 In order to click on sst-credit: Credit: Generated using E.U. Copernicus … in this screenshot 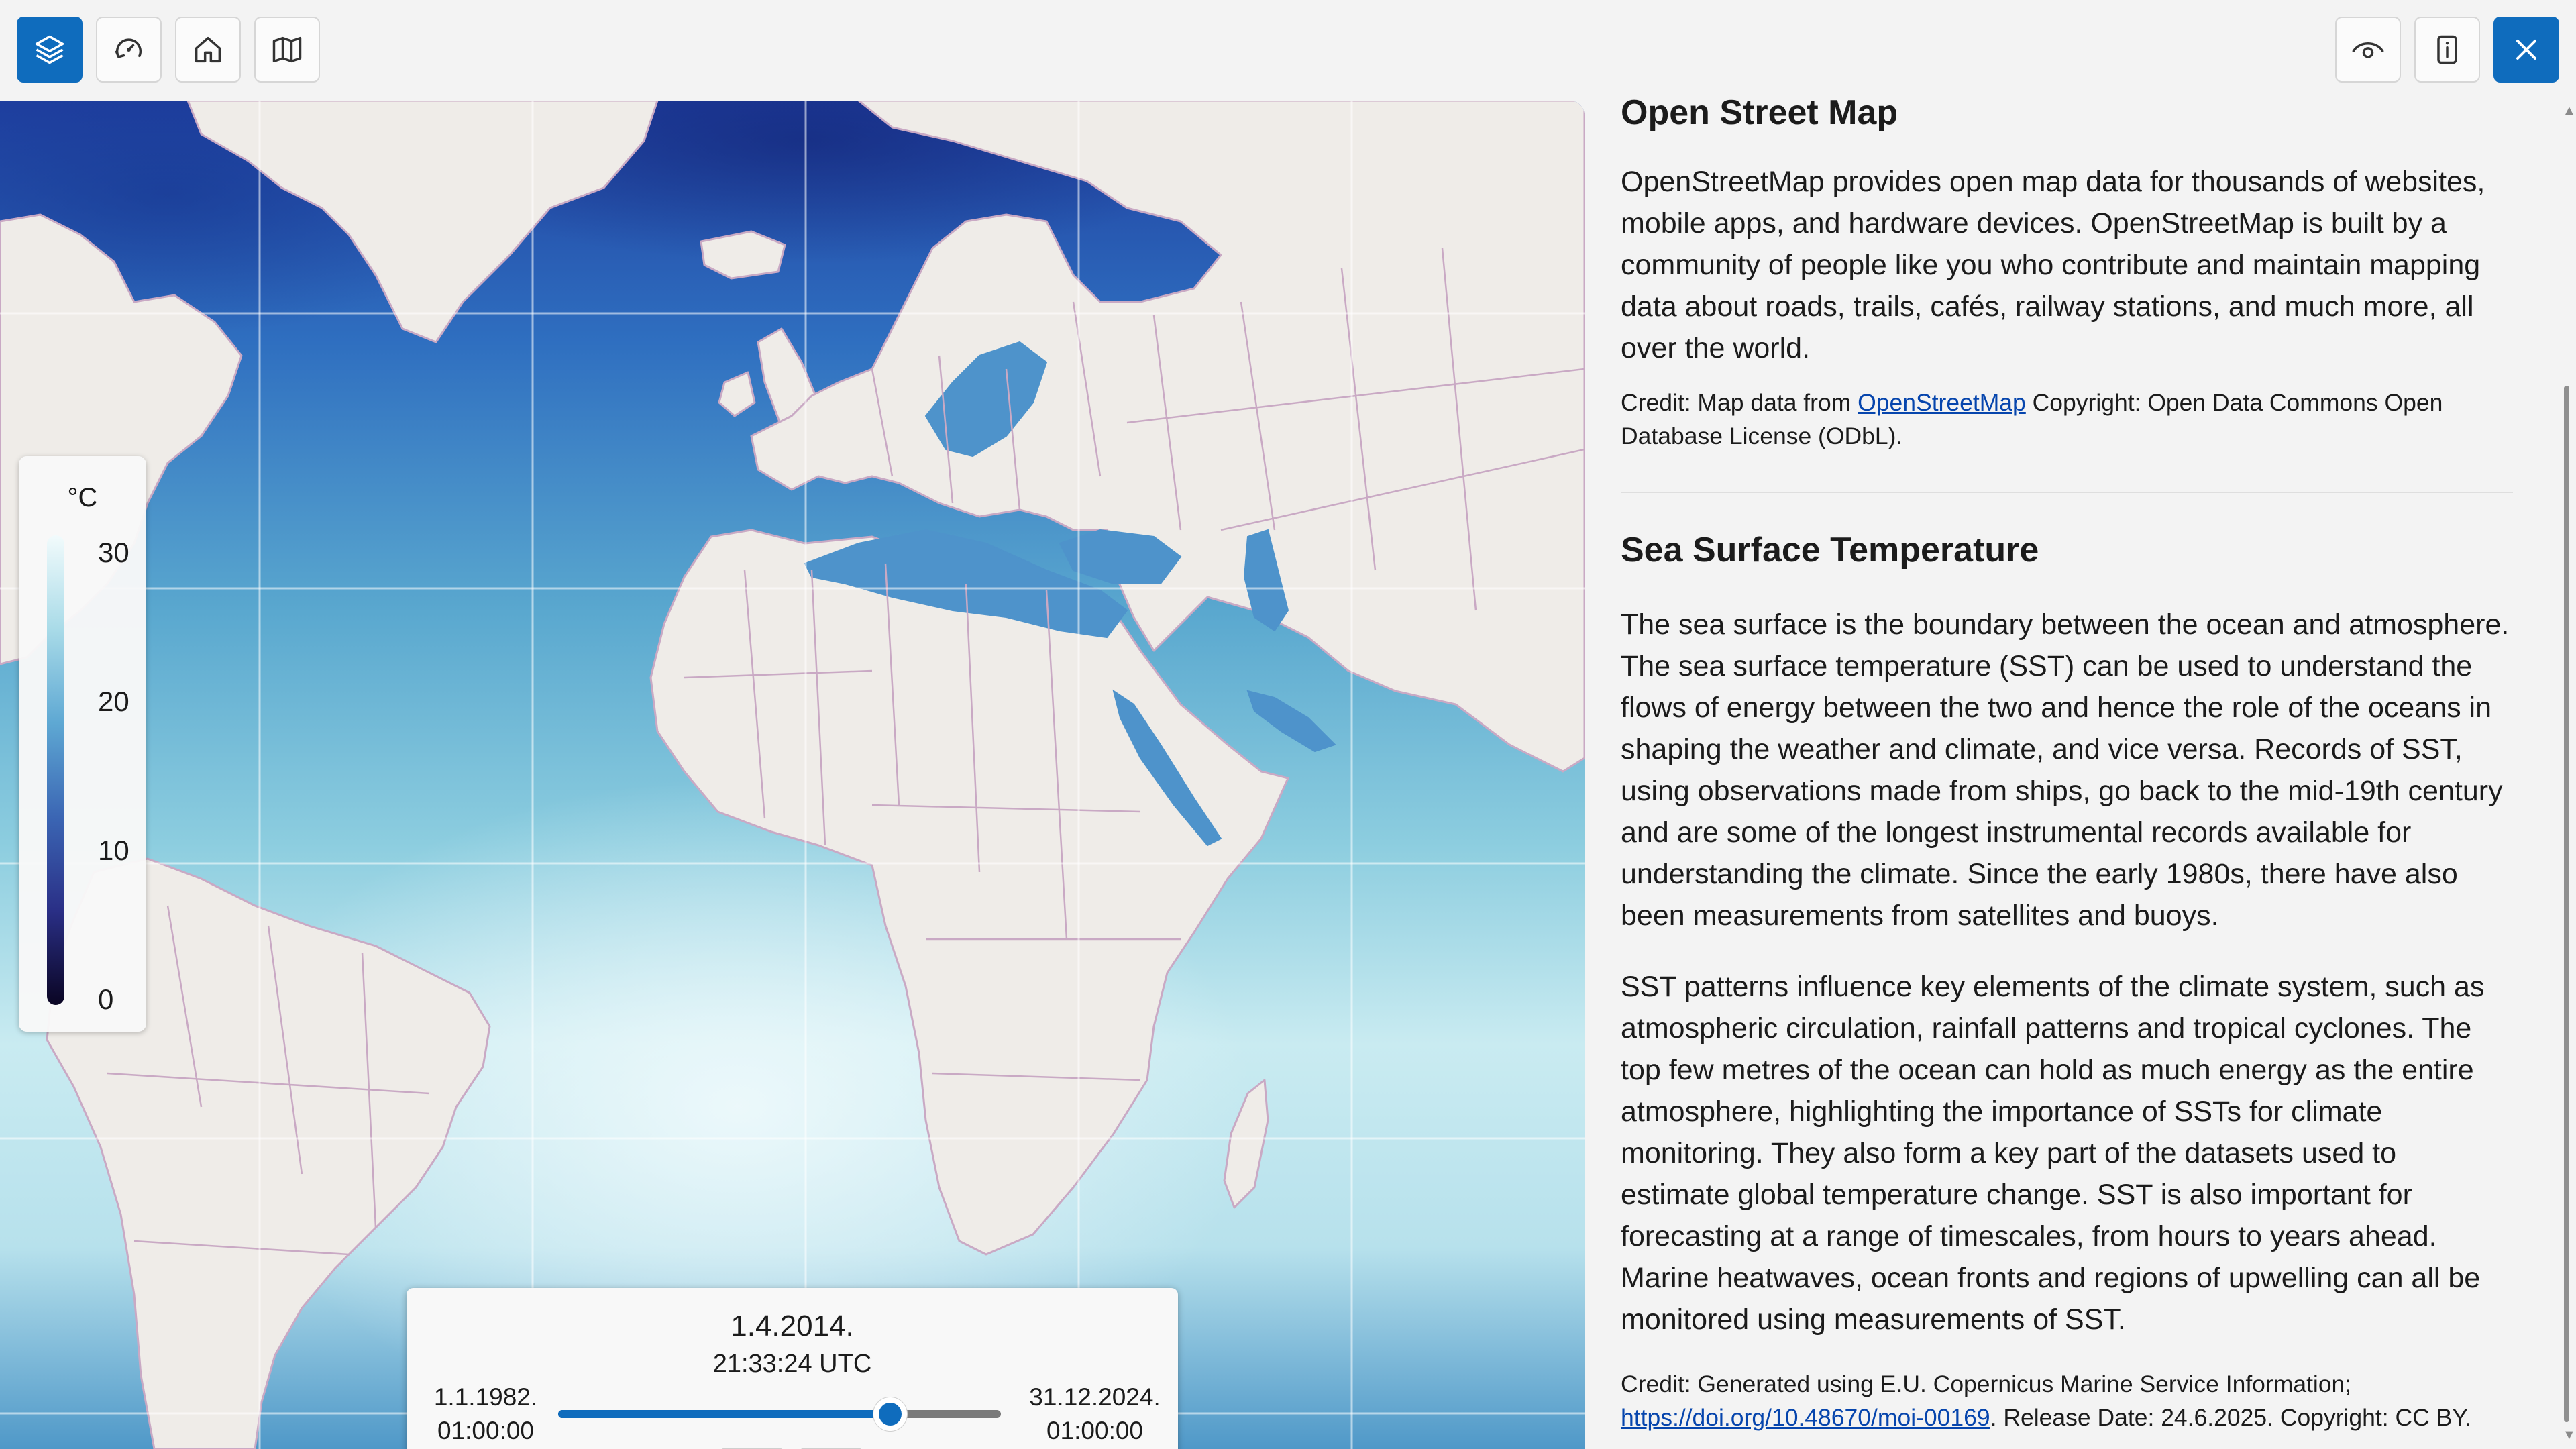, I will do `click(2067, 1400)`.